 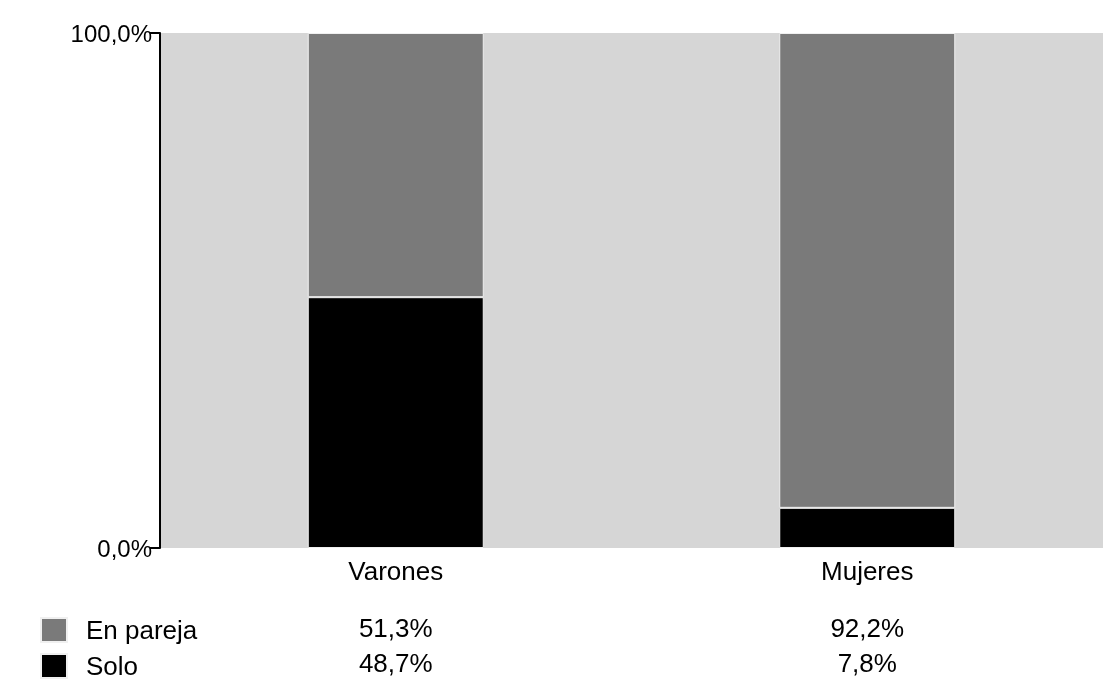 What do you see at coordinates (396, 571) in the screenshot?
I see `x-tick-label: Varones` at bounding box center [396, 571].